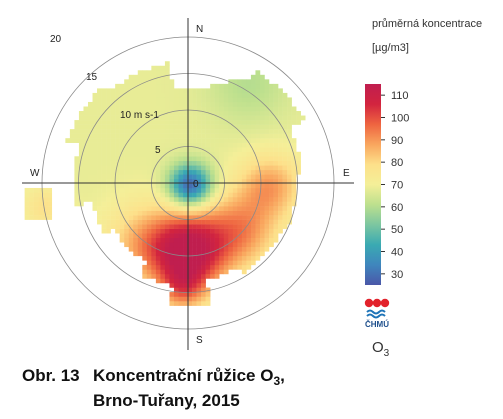  What do you see at coordinates (376, 313) in the screenshot?
I see `chmu-logo: ČHMÚ` at bounding box center [376, 313].